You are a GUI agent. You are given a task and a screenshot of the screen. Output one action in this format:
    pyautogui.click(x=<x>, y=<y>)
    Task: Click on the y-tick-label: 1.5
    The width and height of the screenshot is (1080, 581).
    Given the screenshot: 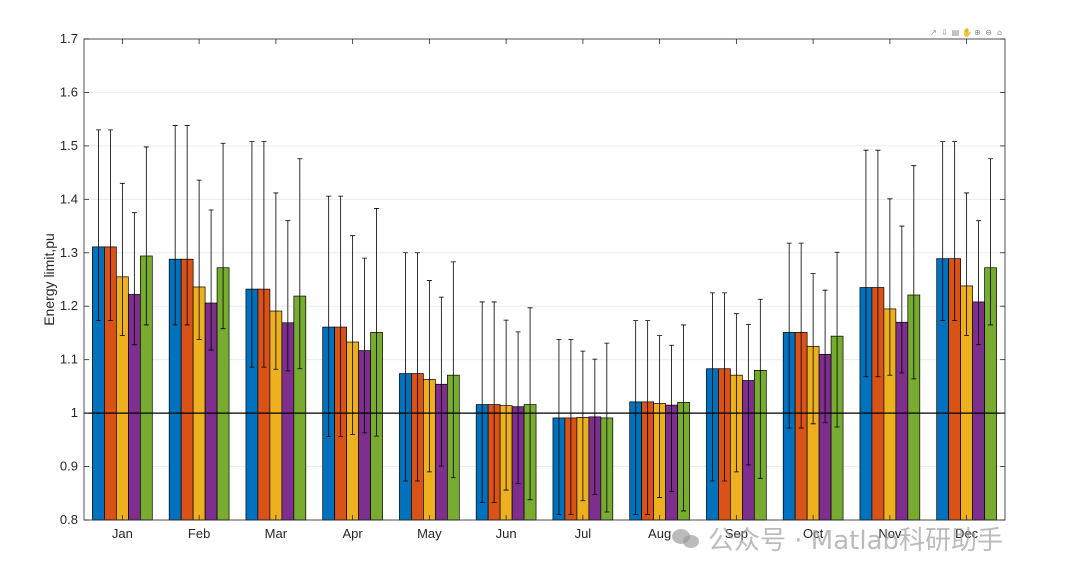 What is the action you would take?
    pyautogui.click(x=69, y=145)
    